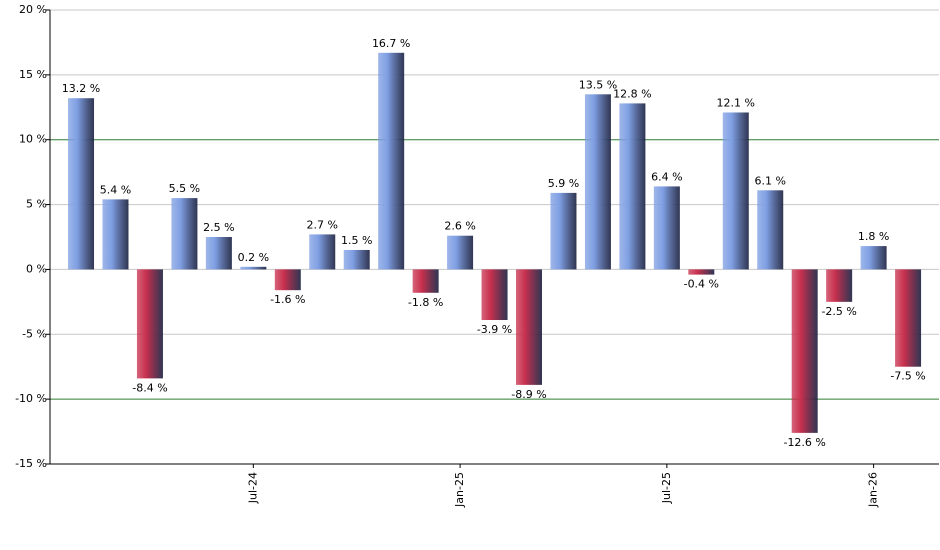  Describe the element at coordinates (632, 93) in the screenshot. I see `value-label: 12.8 %` at that location.